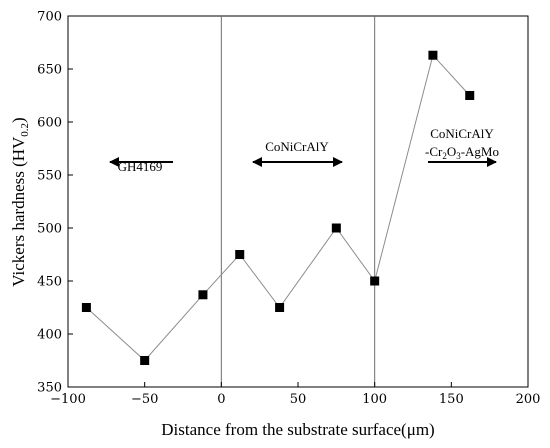 This screenshot has width=550, height=448. Describe the element at coordinates (462, 152) in the screenshot. I see `annotation-topcoat-line2: -Cr2O3-AgMo` at that location.